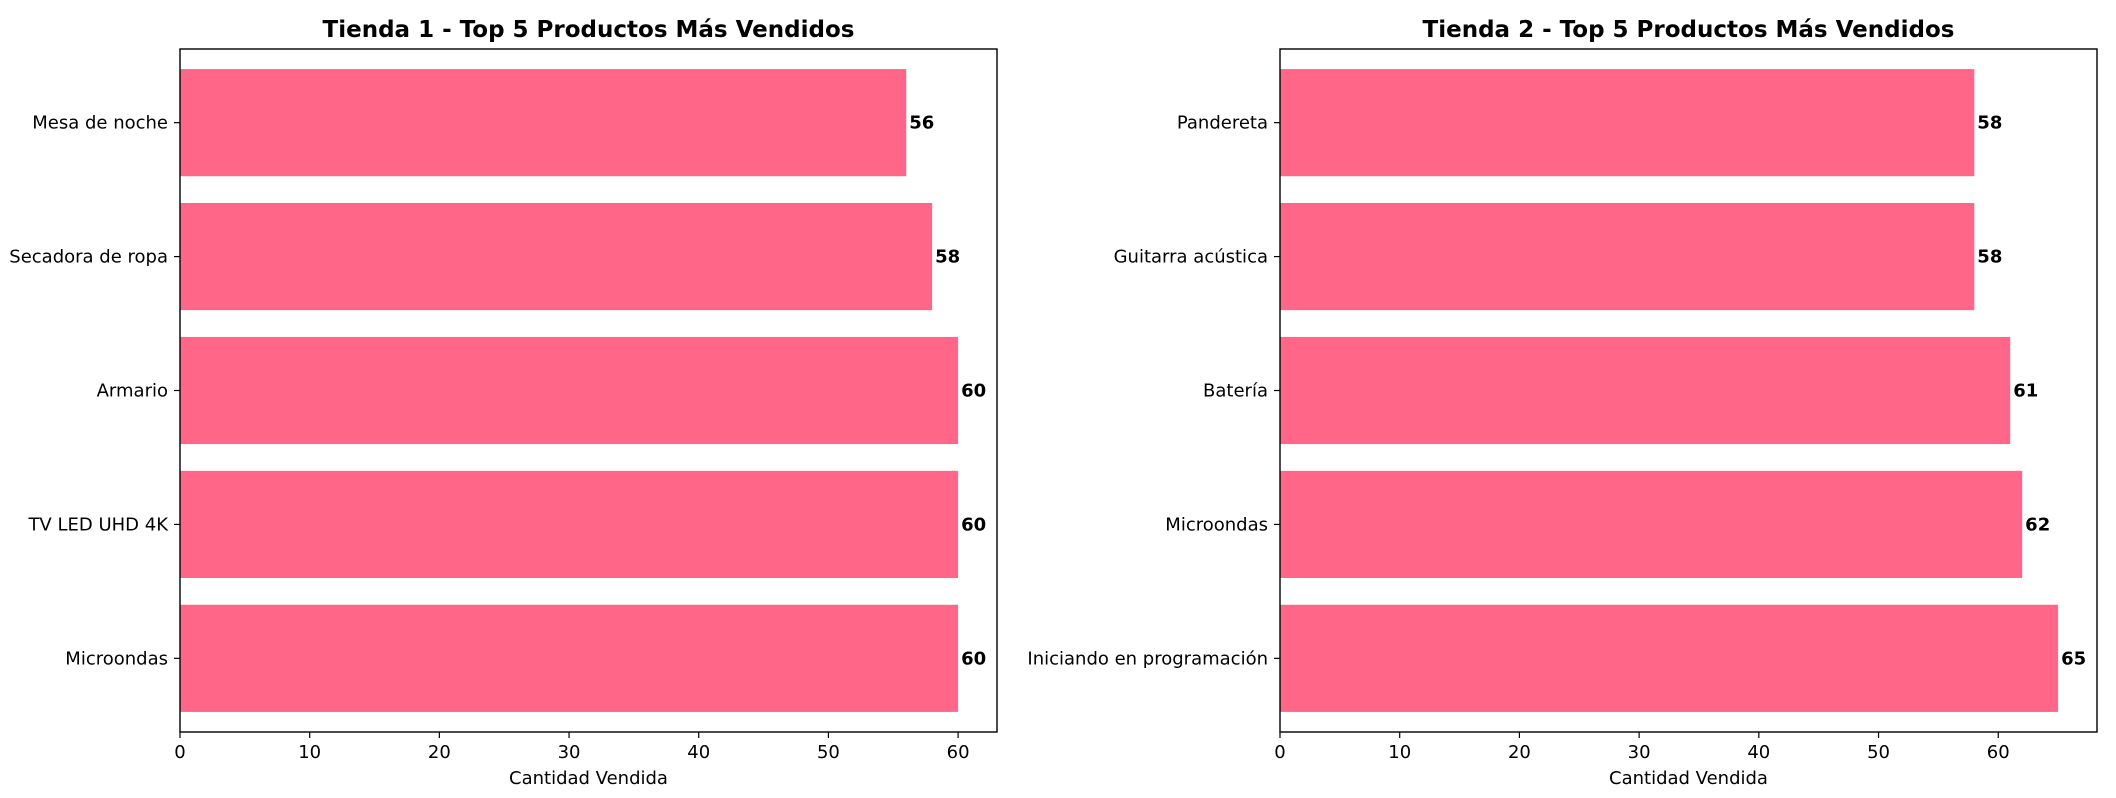 The image size is (2116, 798). What do you see at coordinates (1235, 391) in the screenshot?
I see `category-label: Batería` at bounding box center [1235, 391].